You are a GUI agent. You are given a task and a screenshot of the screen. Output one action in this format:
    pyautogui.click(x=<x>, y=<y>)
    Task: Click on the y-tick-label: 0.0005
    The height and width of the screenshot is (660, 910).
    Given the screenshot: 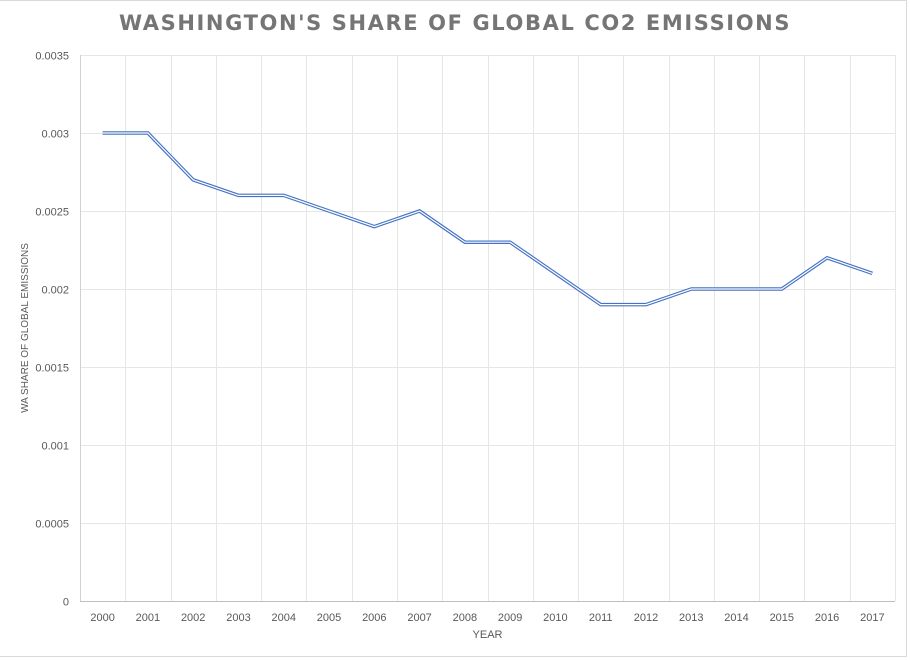 What is the action you would take?
    pyautogui.click(x=52, y=525)
    